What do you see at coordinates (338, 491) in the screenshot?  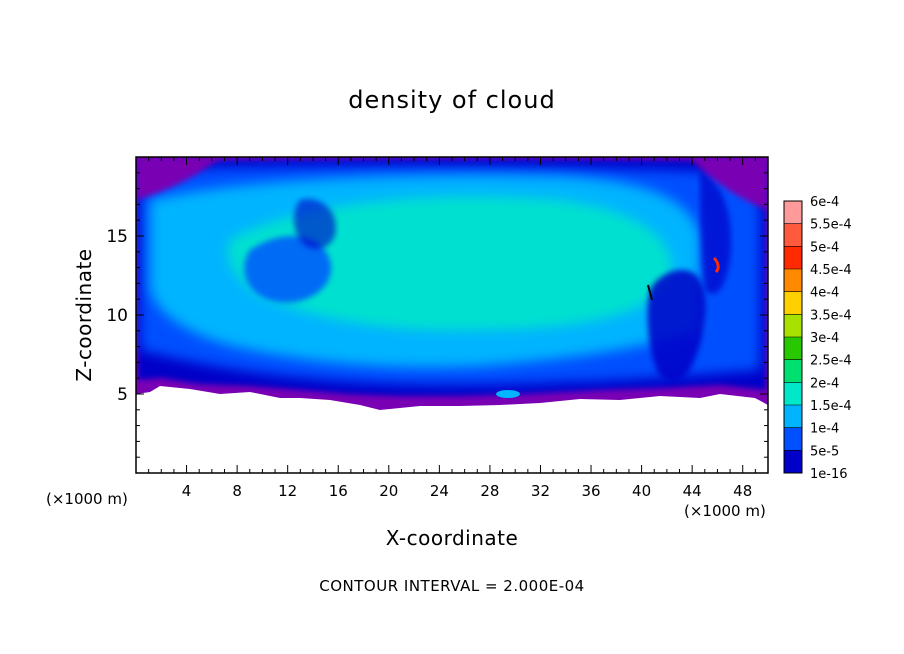 I see `x-tick-label: 16` at bounding box center [338, 491].